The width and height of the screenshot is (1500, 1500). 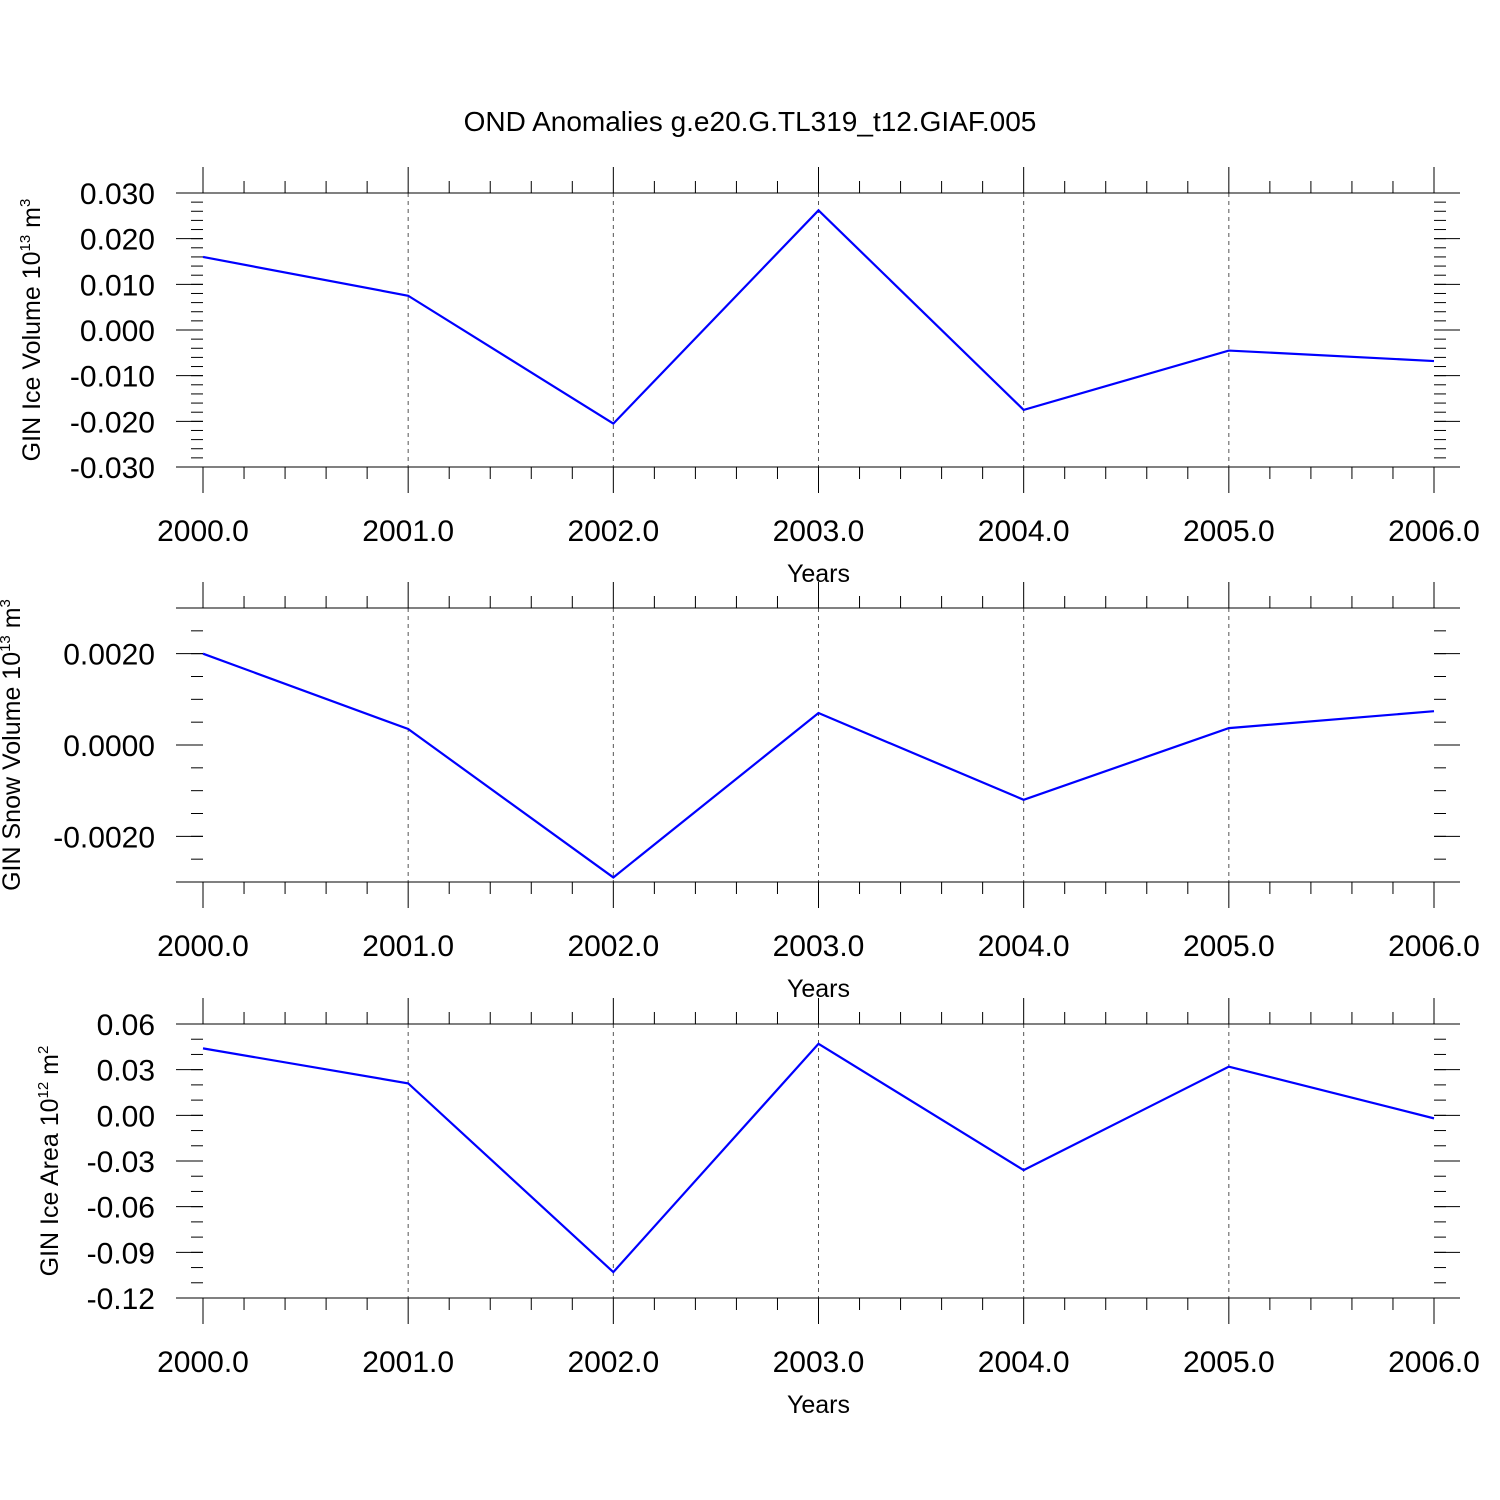 I want to click on y-axis-label: GIN Ice Volume 1013 m3, so click(x=31, y=330).